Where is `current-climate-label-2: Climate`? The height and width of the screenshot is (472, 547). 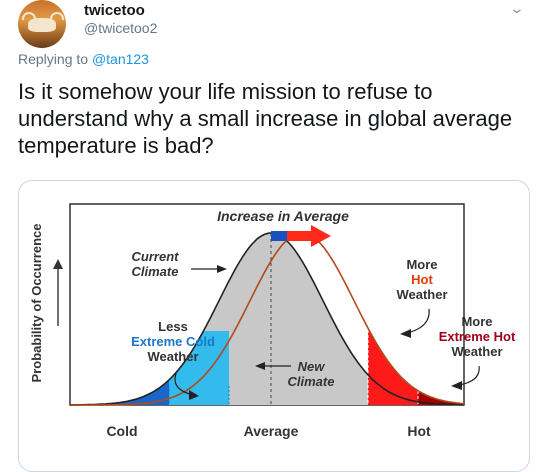 current-climate-label-2: Climate is located at coordinates (155, 271).